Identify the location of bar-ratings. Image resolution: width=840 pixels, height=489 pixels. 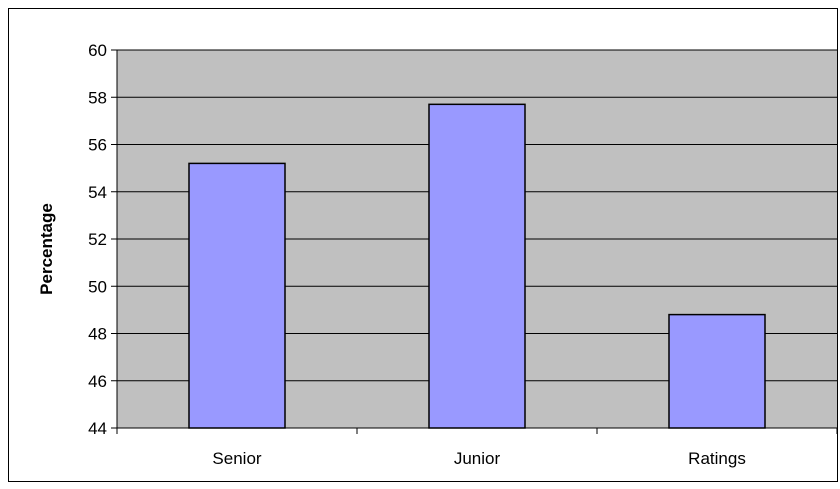
(717, 371).